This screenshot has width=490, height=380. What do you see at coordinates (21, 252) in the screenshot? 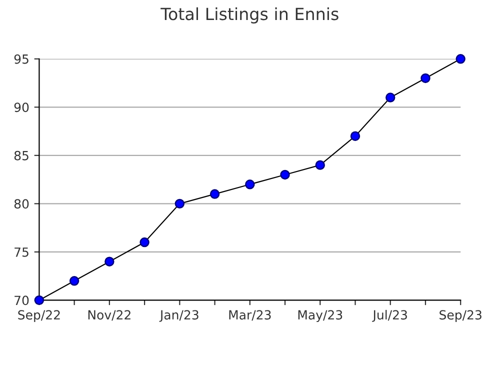
I see `y-tick-label: 75` at bounding box center [21, 252].